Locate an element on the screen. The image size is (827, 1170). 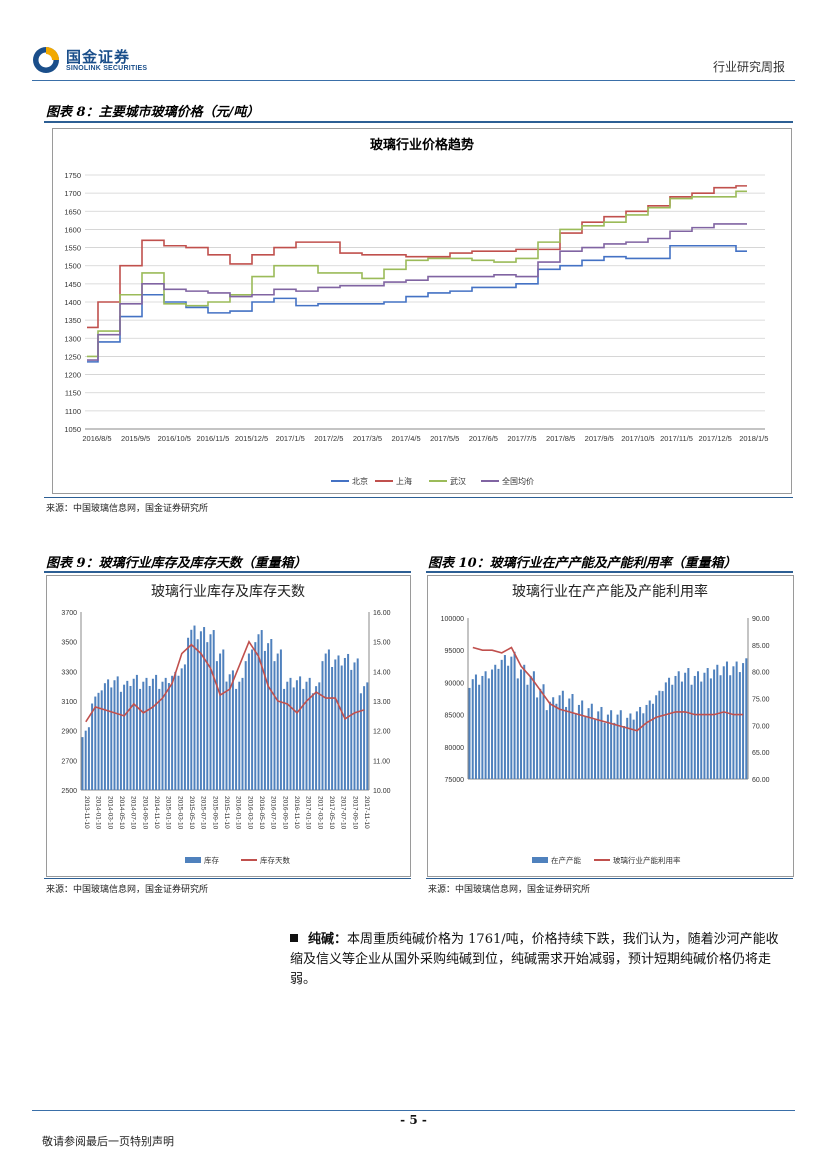
legend-label: 玻璃行业产能利用率 is located at coordinates (647, 860).